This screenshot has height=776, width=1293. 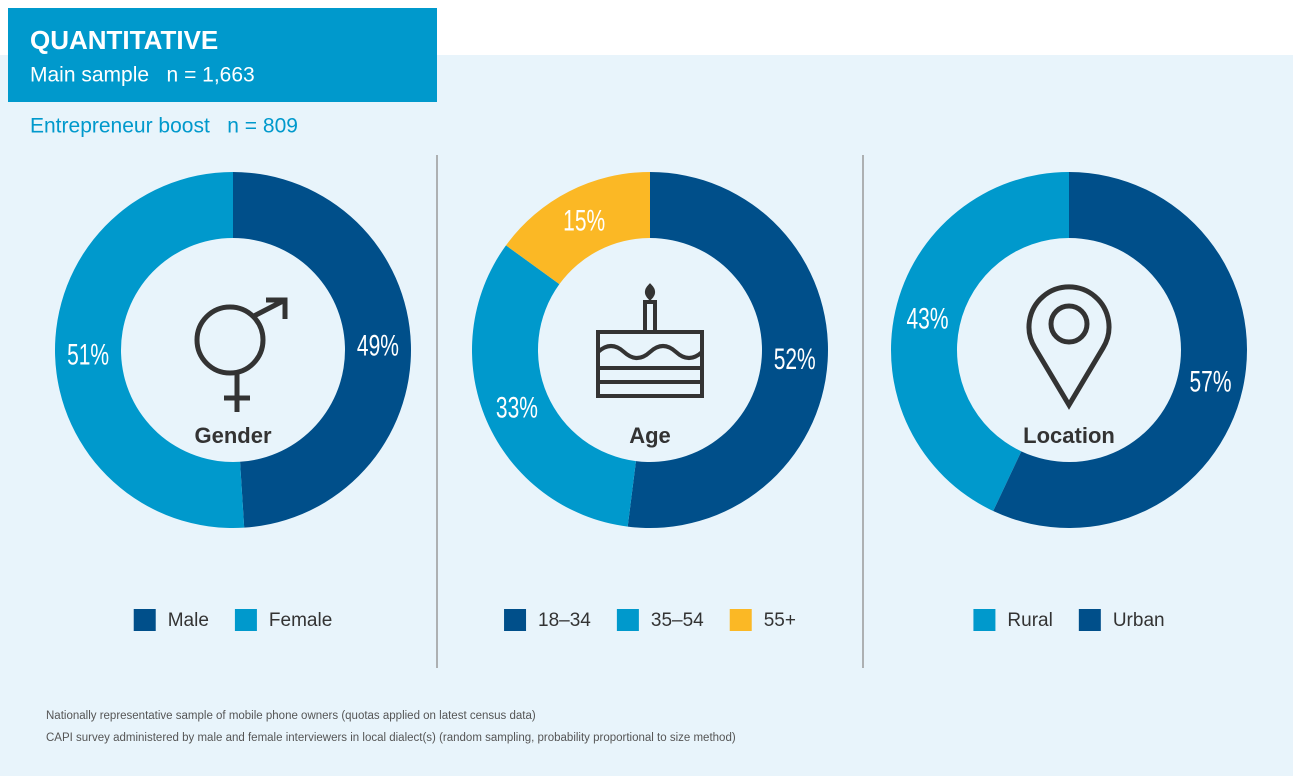 What do you see at coordinates (1069, 347) in the screenshot?
I see `location-icon` at bounding box center [1069, 347].